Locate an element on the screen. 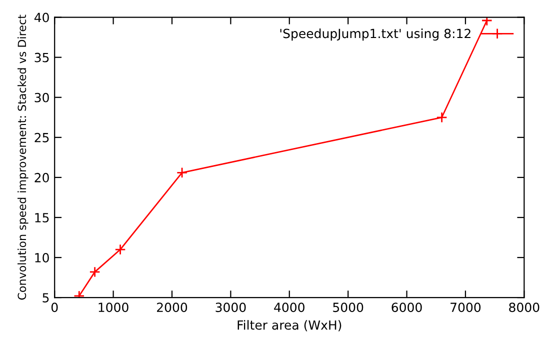  y-axis-title: Convolution speed improvement: Stacked vs Direct is located at coordinates (23, 157).